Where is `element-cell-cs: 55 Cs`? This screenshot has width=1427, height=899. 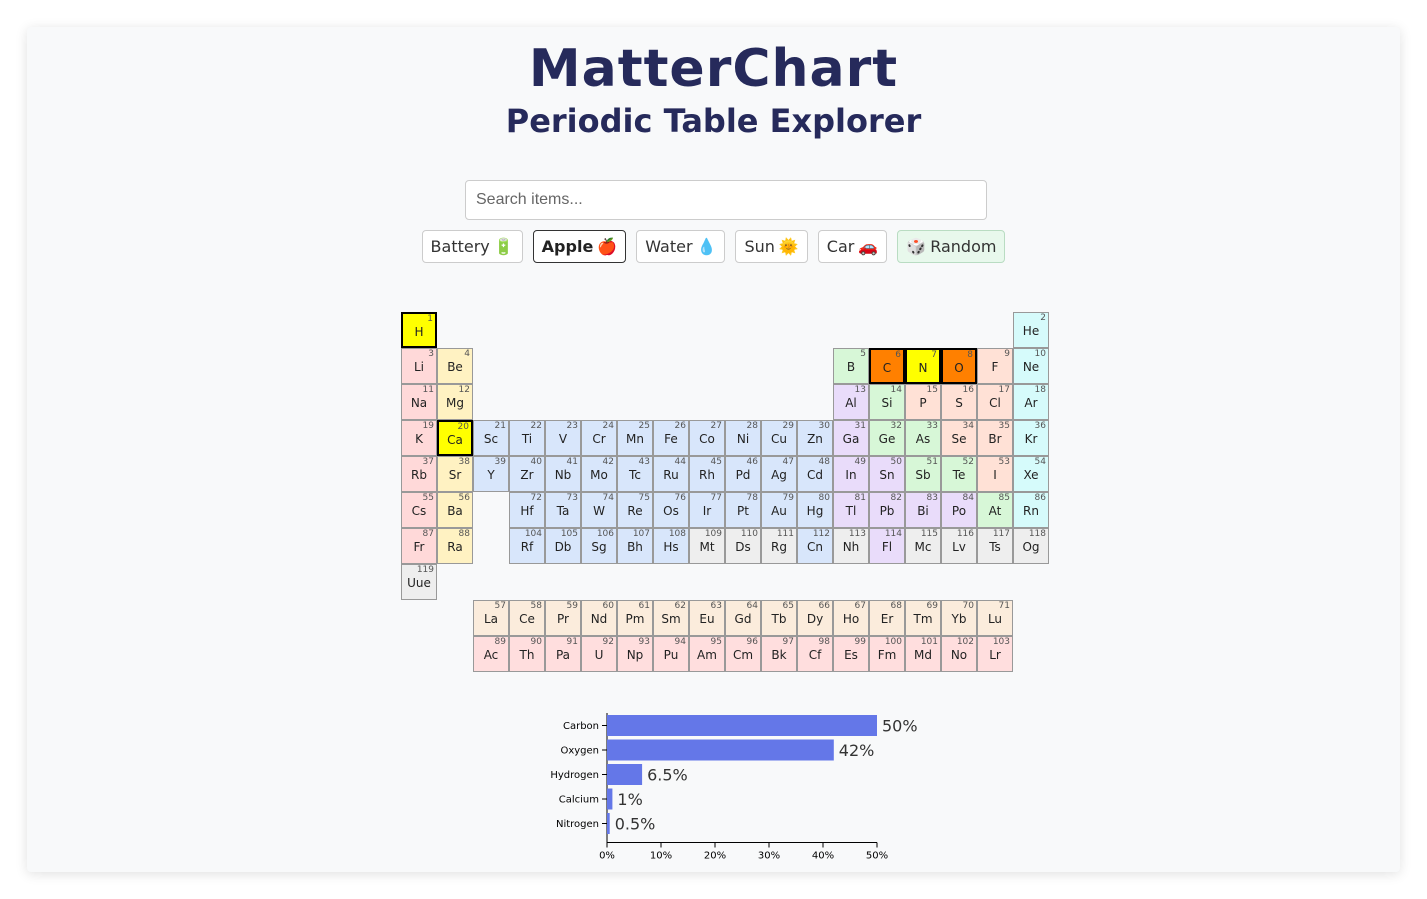
element-cell-cs: 55 Cs is located at coordinates (419, 510).